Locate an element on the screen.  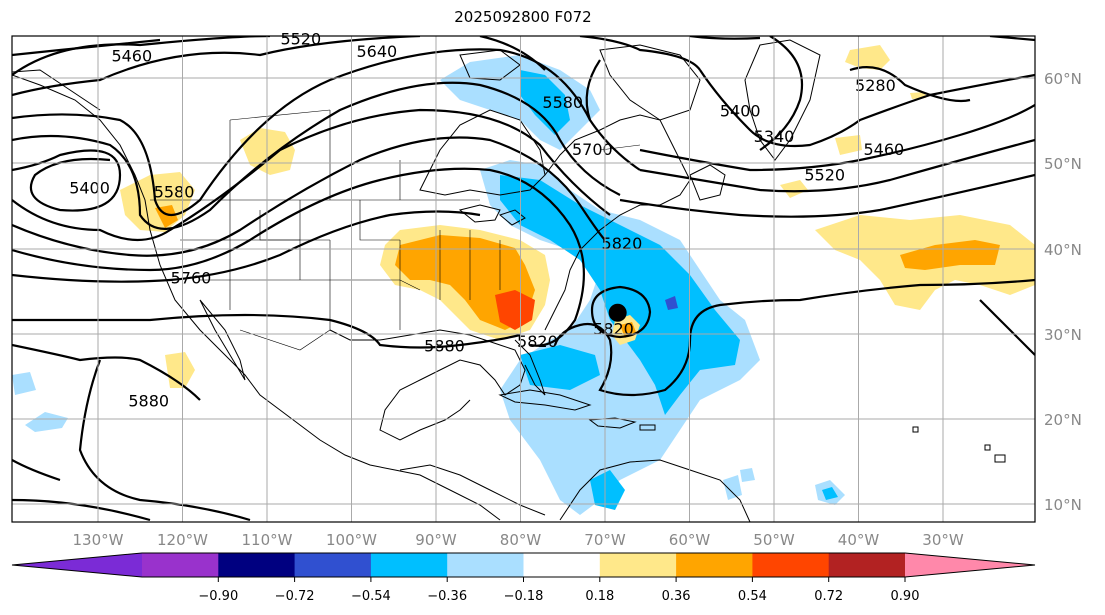
colorbar-extend-max is located at coordinates (970, 565).